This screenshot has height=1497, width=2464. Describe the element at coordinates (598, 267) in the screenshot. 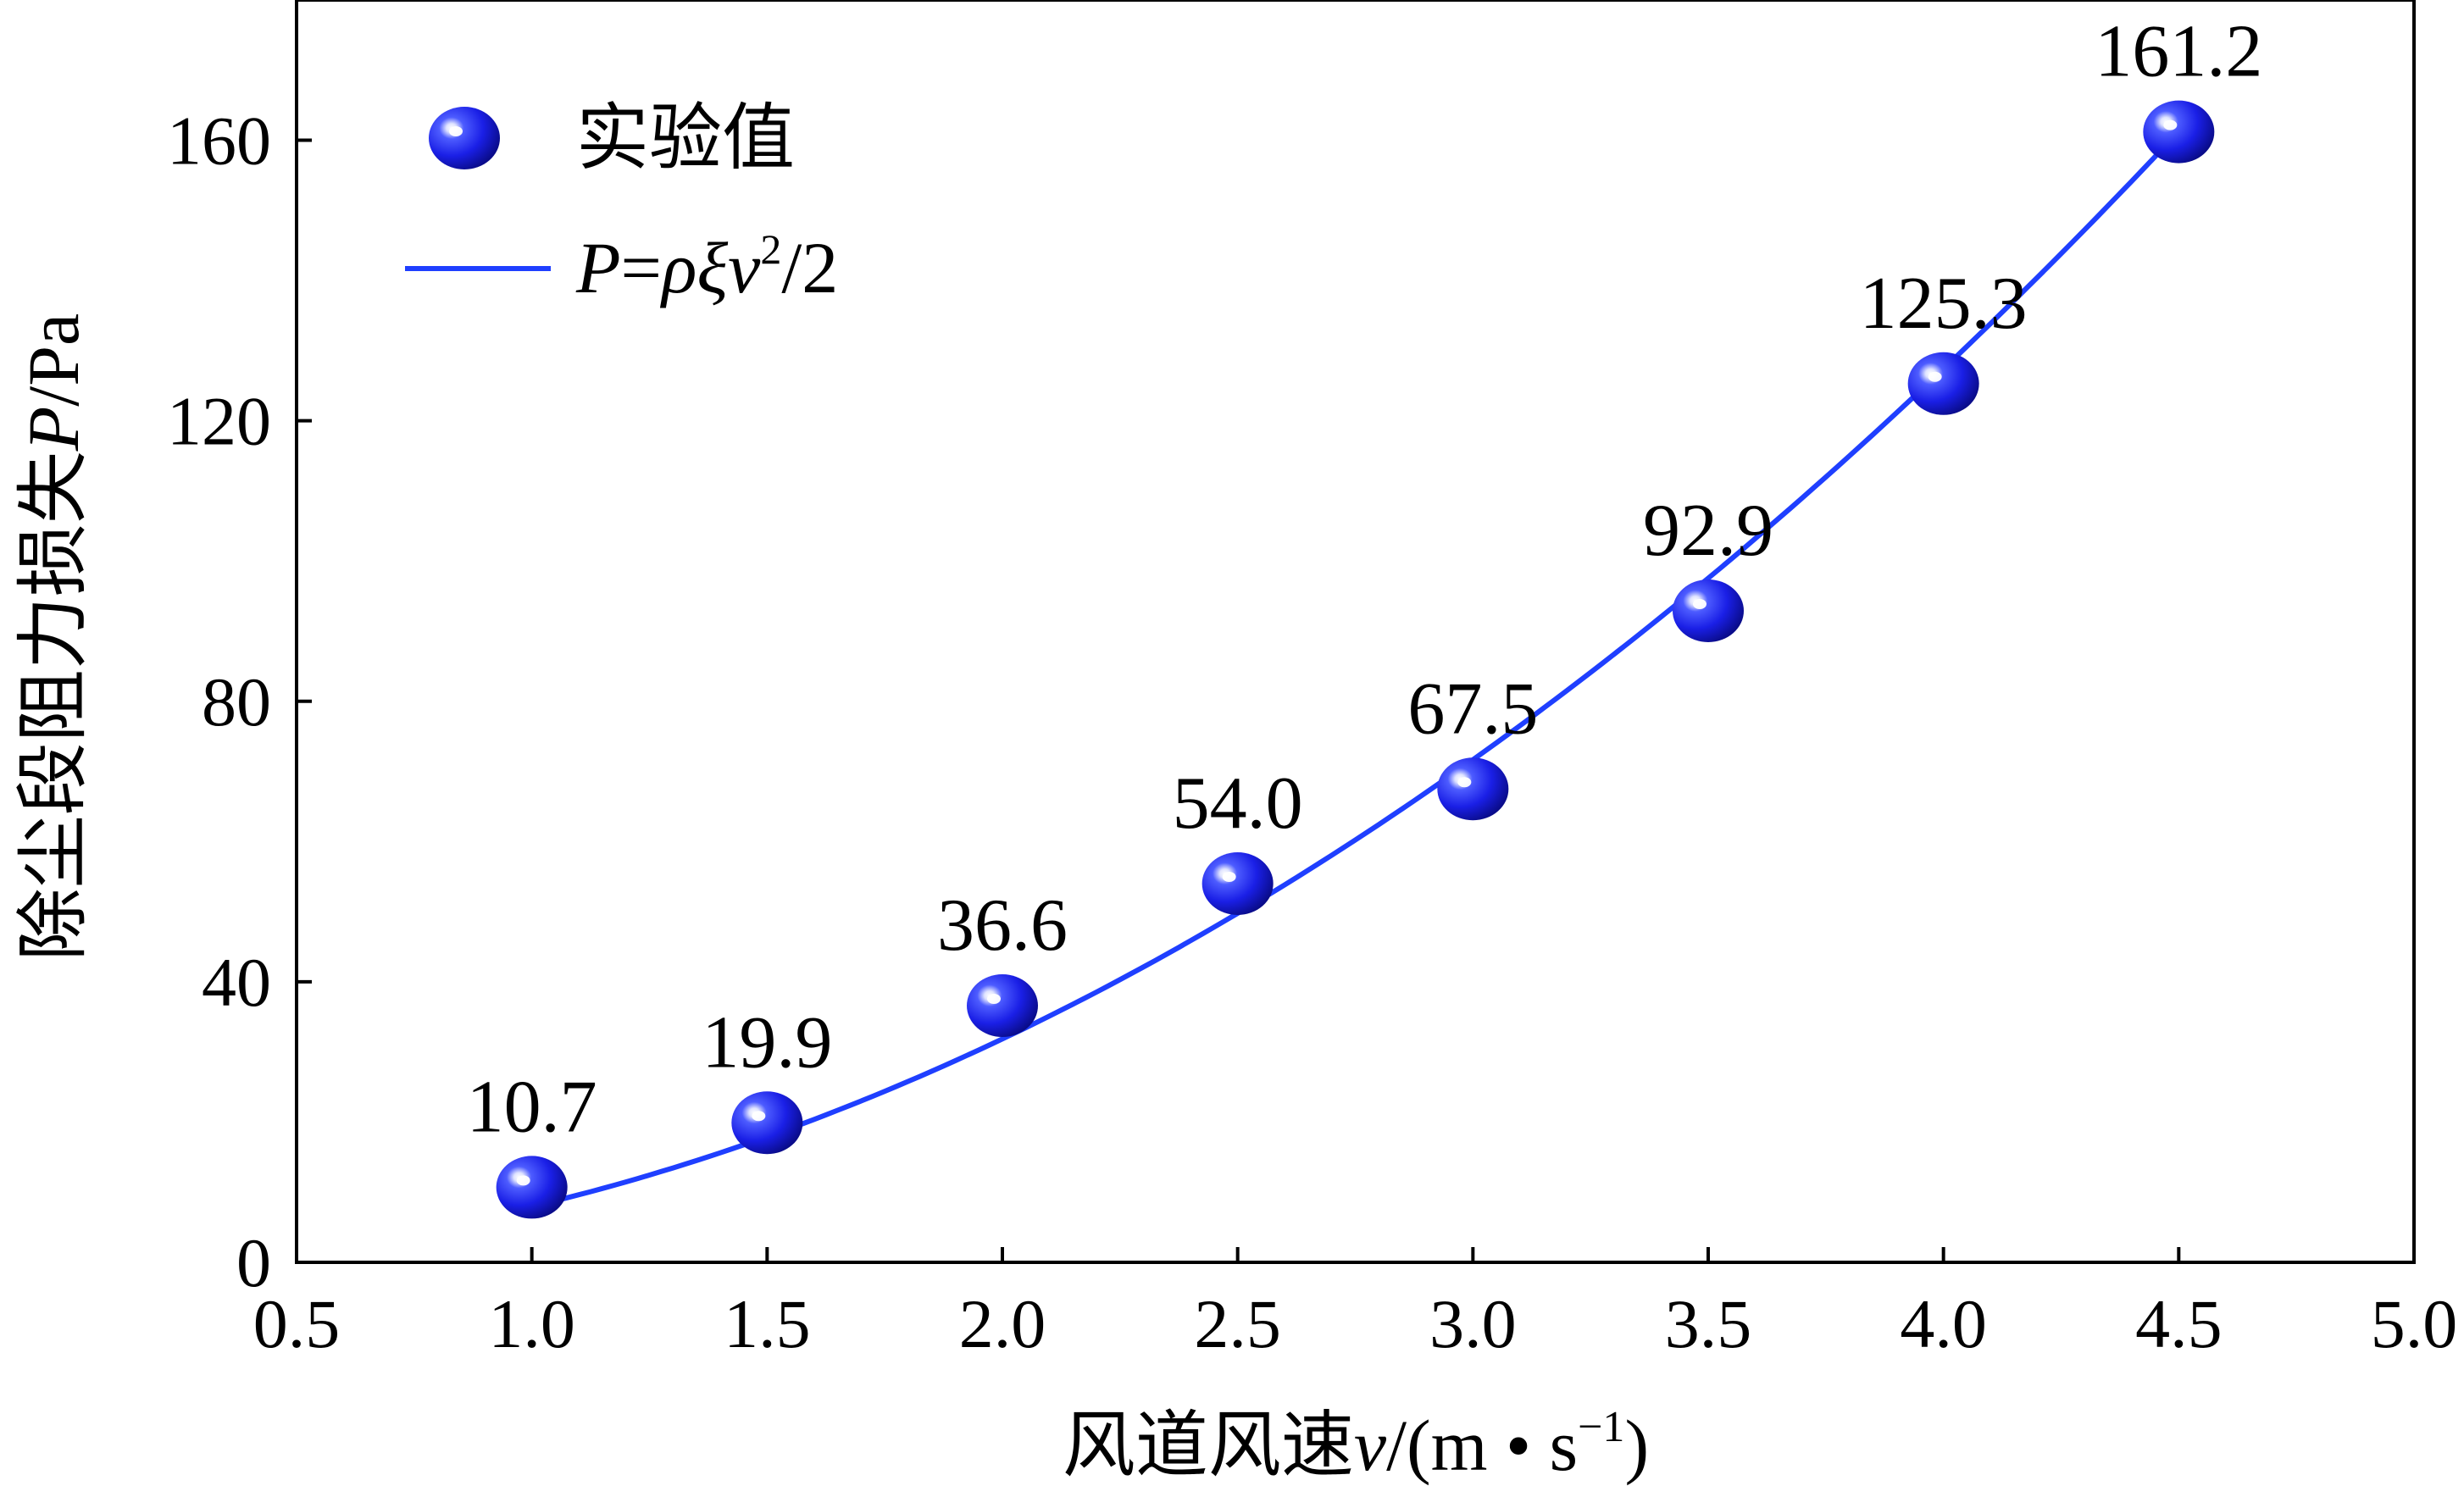

I see `formula-p: P` at that location.